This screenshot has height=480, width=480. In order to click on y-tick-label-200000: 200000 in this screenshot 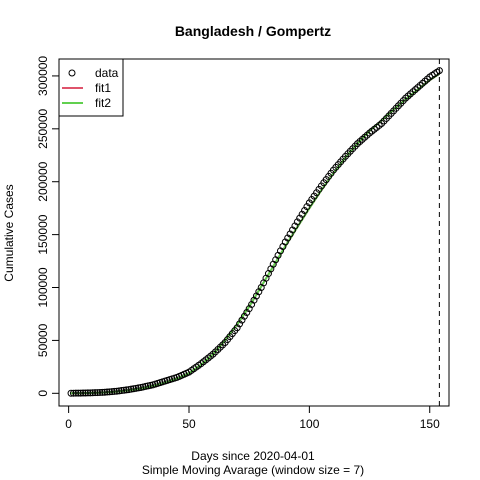, I will do `click(43, 181)`.